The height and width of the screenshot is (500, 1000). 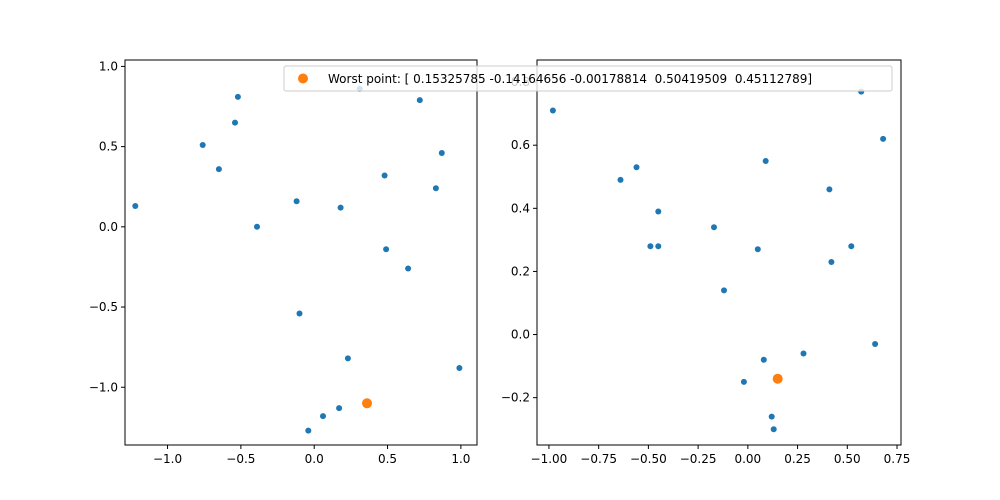 I want to click on right-x-tick-label: 0.25, so click(x=797, y=459).